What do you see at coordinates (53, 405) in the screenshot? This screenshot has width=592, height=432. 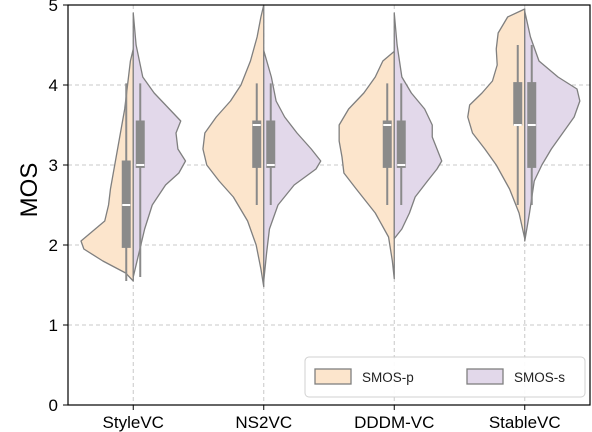 I see `y-tick-label: 0` at bounding box center [53, 405].